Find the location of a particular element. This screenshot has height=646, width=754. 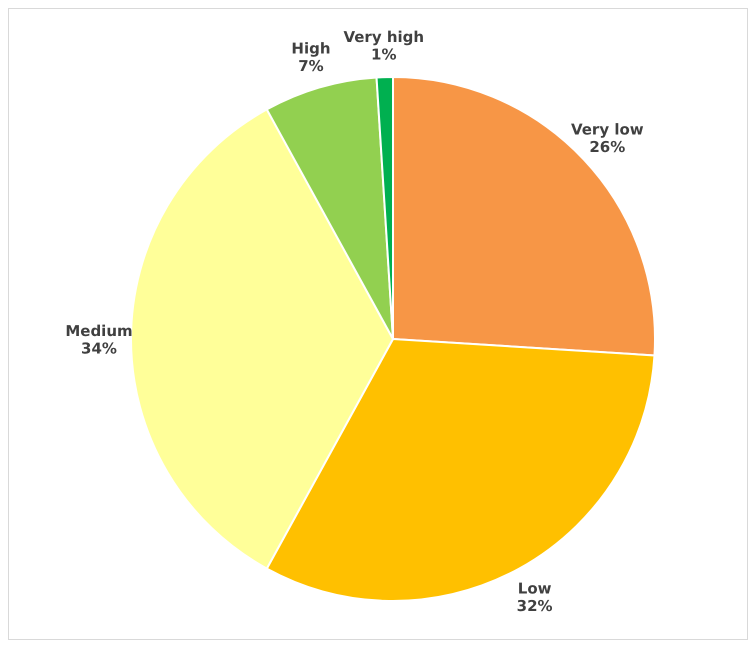

slice-label: High is located at coordinates (311, 49).